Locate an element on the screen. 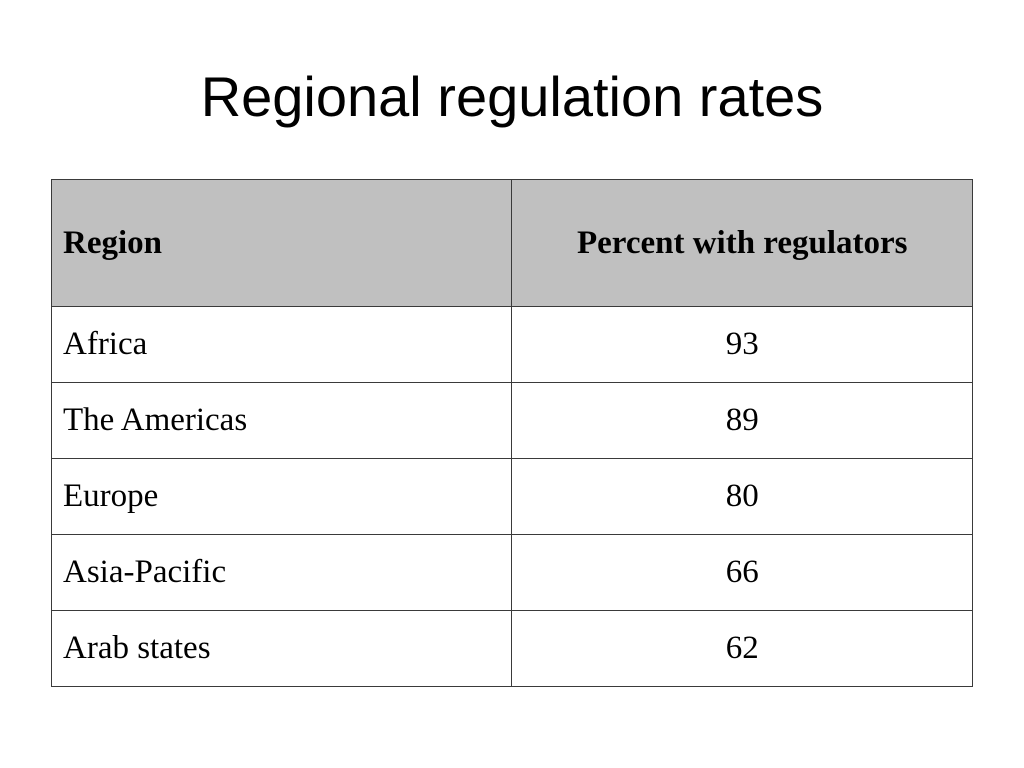 The height and width of the screenshot is (768, 1024). header-region: Region is located at coordinates (281, 243).